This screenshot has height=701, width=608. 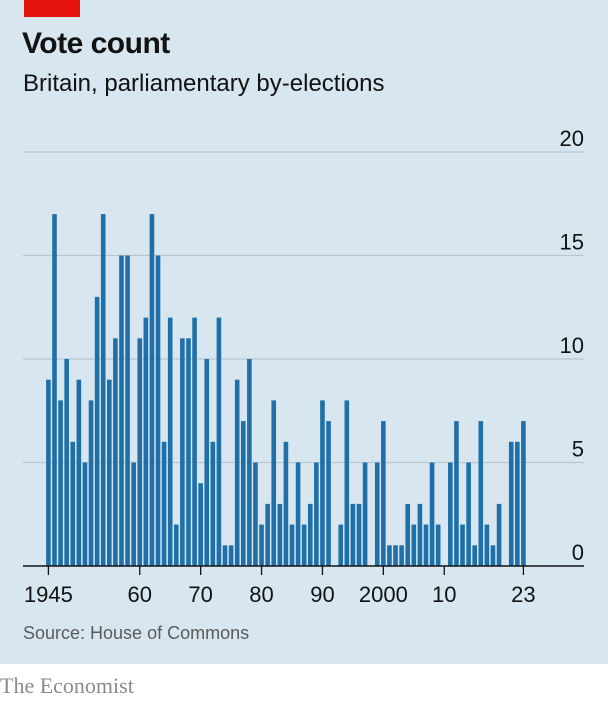 I want to click on bar-2014, so click(x=468, y=514).